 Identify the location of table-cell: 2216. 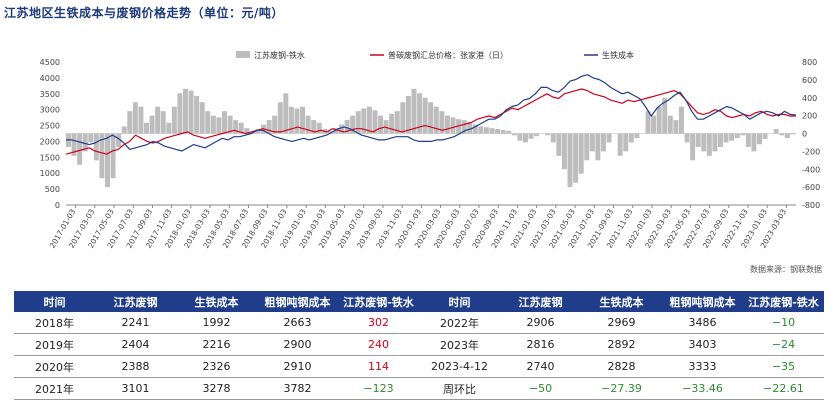
(216, 344).